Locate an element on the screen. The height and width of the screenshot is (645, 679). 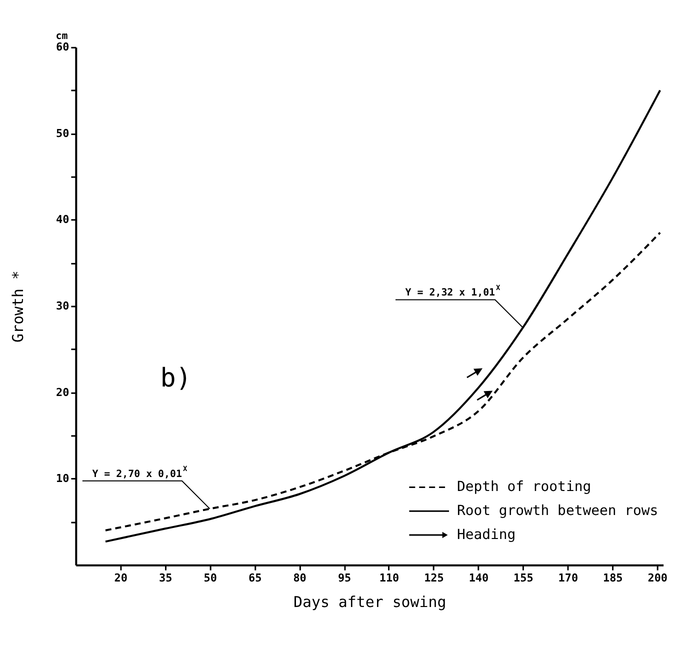
x-tick-label: 140 is located at coordinates (478, 577).